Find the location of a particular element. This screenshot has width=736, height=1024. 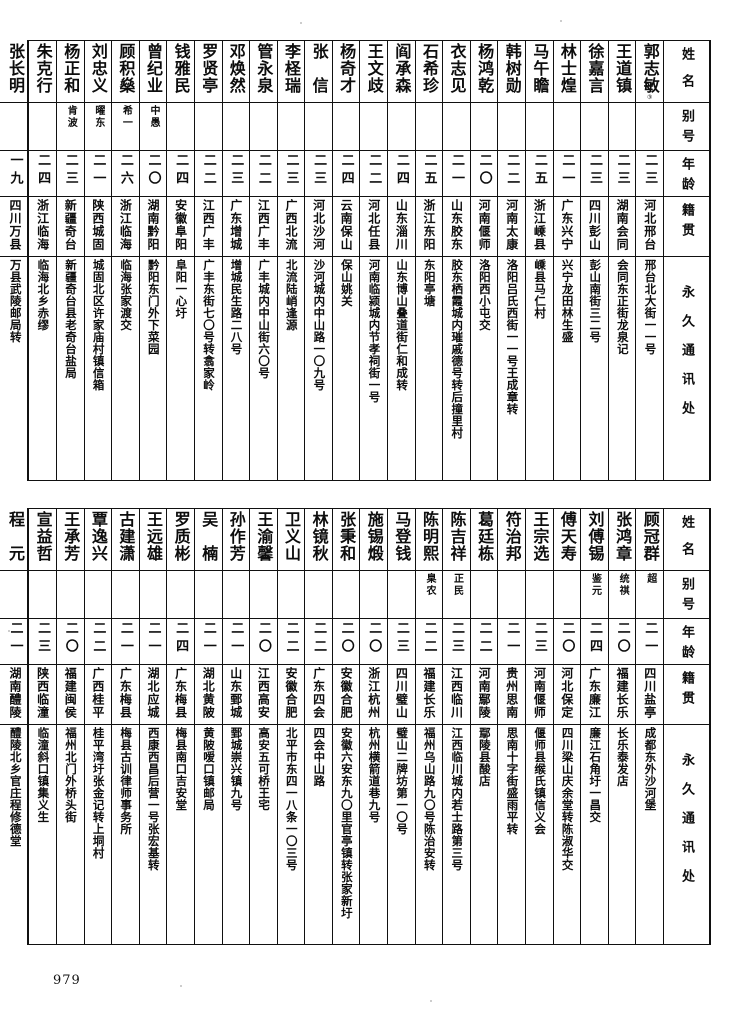

cell-address: 河南临颍城内节孝祠街一号 is located at coordinates (374, 331).